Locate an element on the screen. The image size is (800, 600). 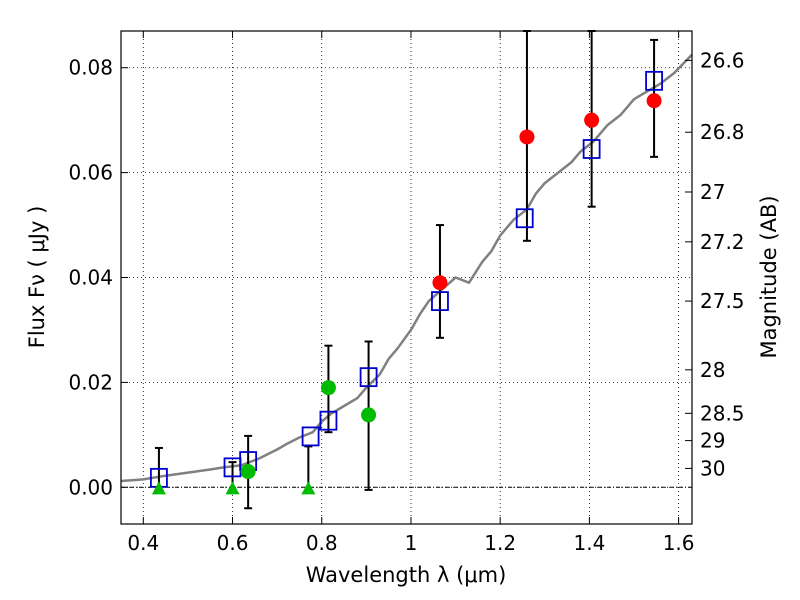
magnitude-tick-label: 27.5 is located at coordinates (722, 301).